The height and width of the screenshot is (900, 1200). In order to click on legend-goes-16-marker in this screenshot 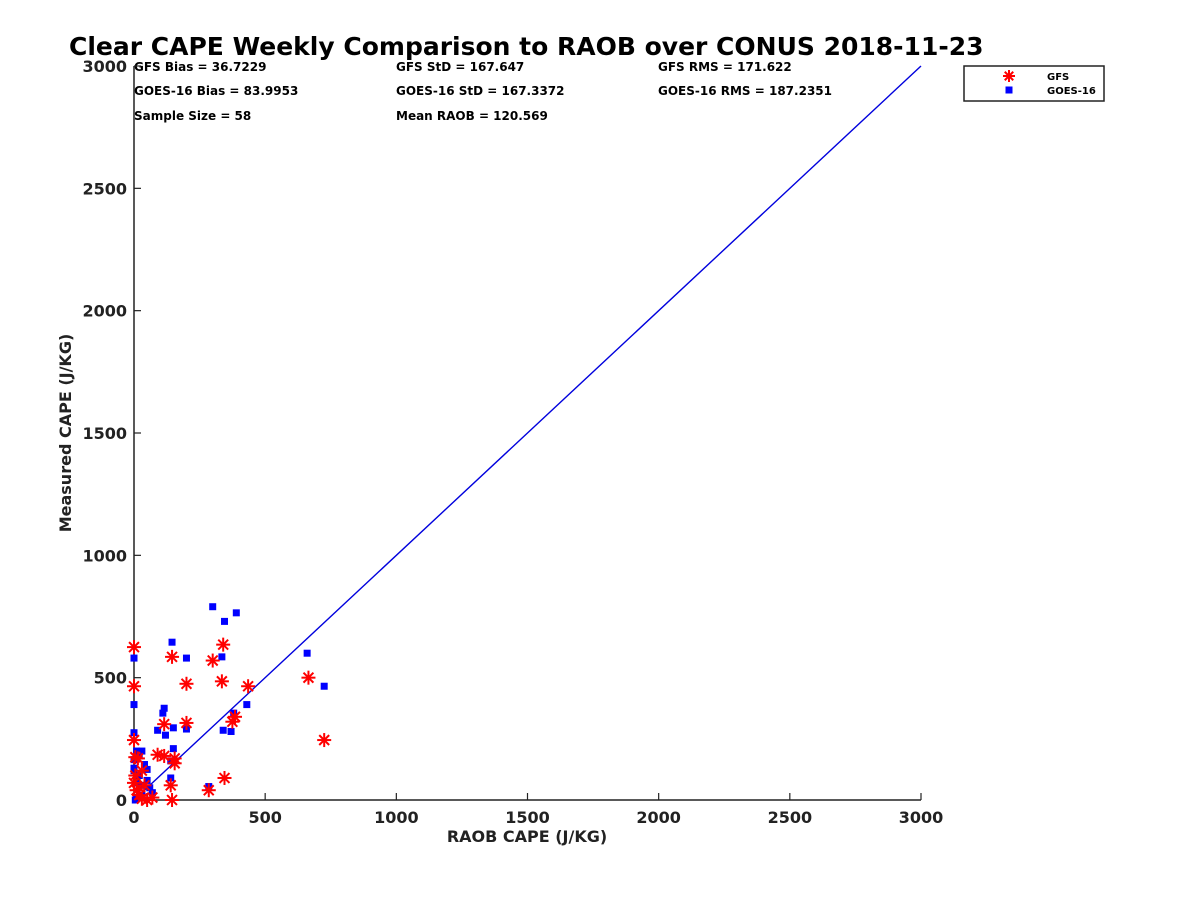, I will do `click(1009, 90)`.